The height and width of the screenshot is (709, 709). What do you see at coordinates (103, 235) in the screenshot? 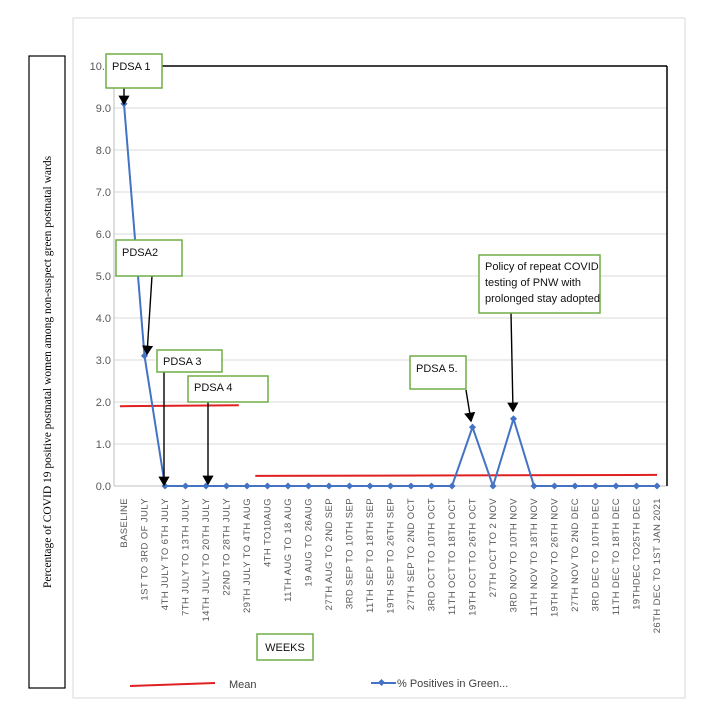
I see `y-tick-label: 6.0` at bounding box center [103, 235].